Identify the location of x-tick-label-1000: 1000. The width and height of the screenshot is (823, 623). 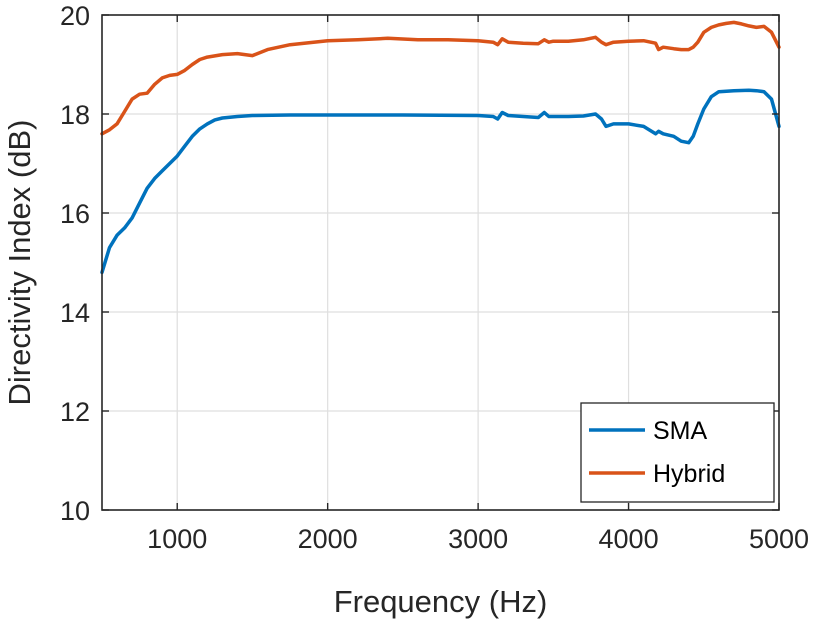
(177, 539).